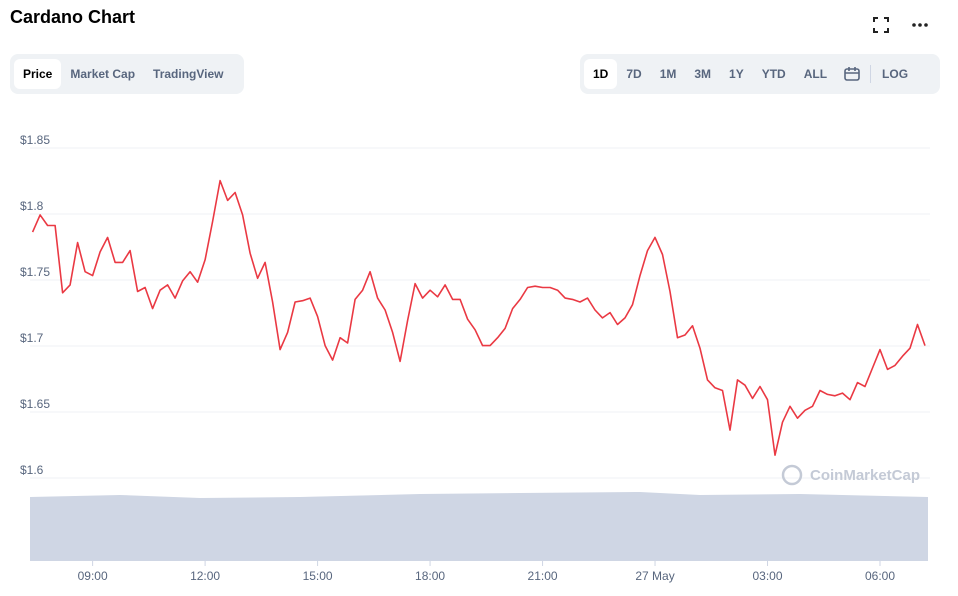 This screenshot has width=958, height=596. I want to click on range-button: 3M, so click(703, 74).